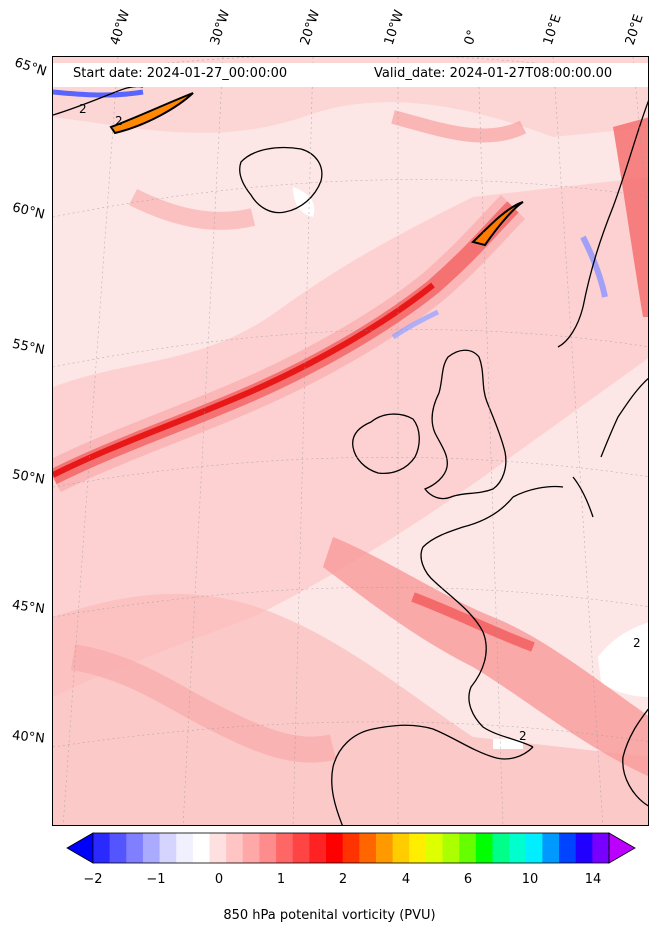 The width and height of the screenshot is (659, 936). I want to click on great-britain-coast, so click(465, 424).